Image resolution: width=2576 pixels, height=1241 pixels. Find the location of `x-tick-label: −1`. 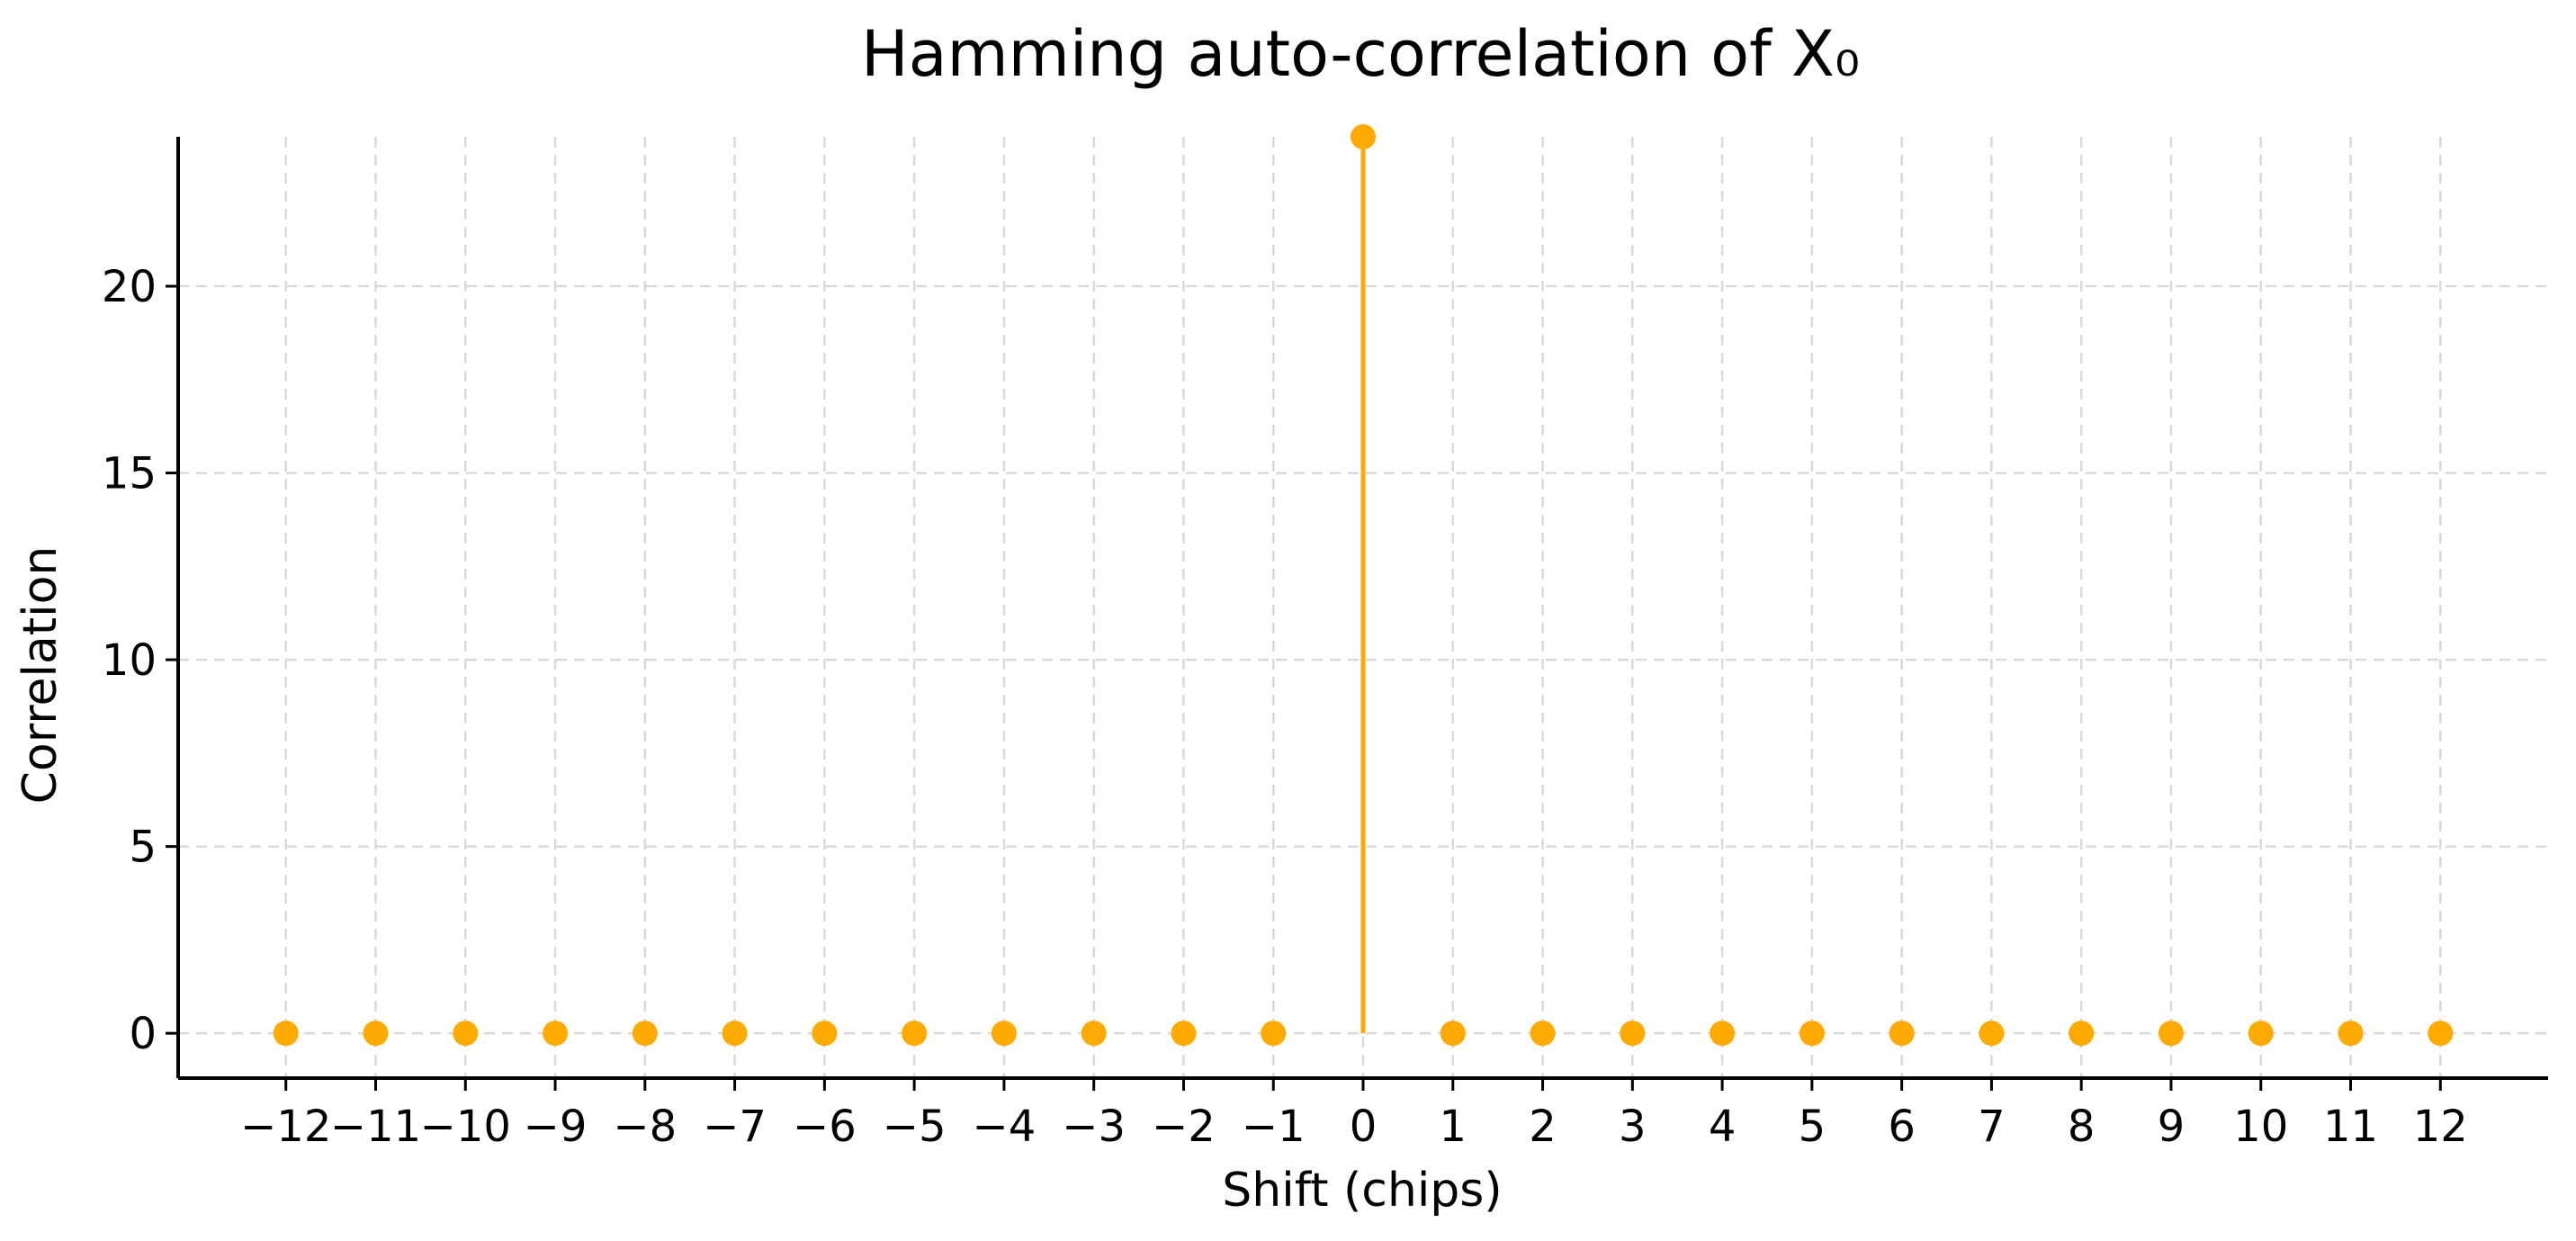

x-tick-label: −1 is located at coordinates (1274, 1127).